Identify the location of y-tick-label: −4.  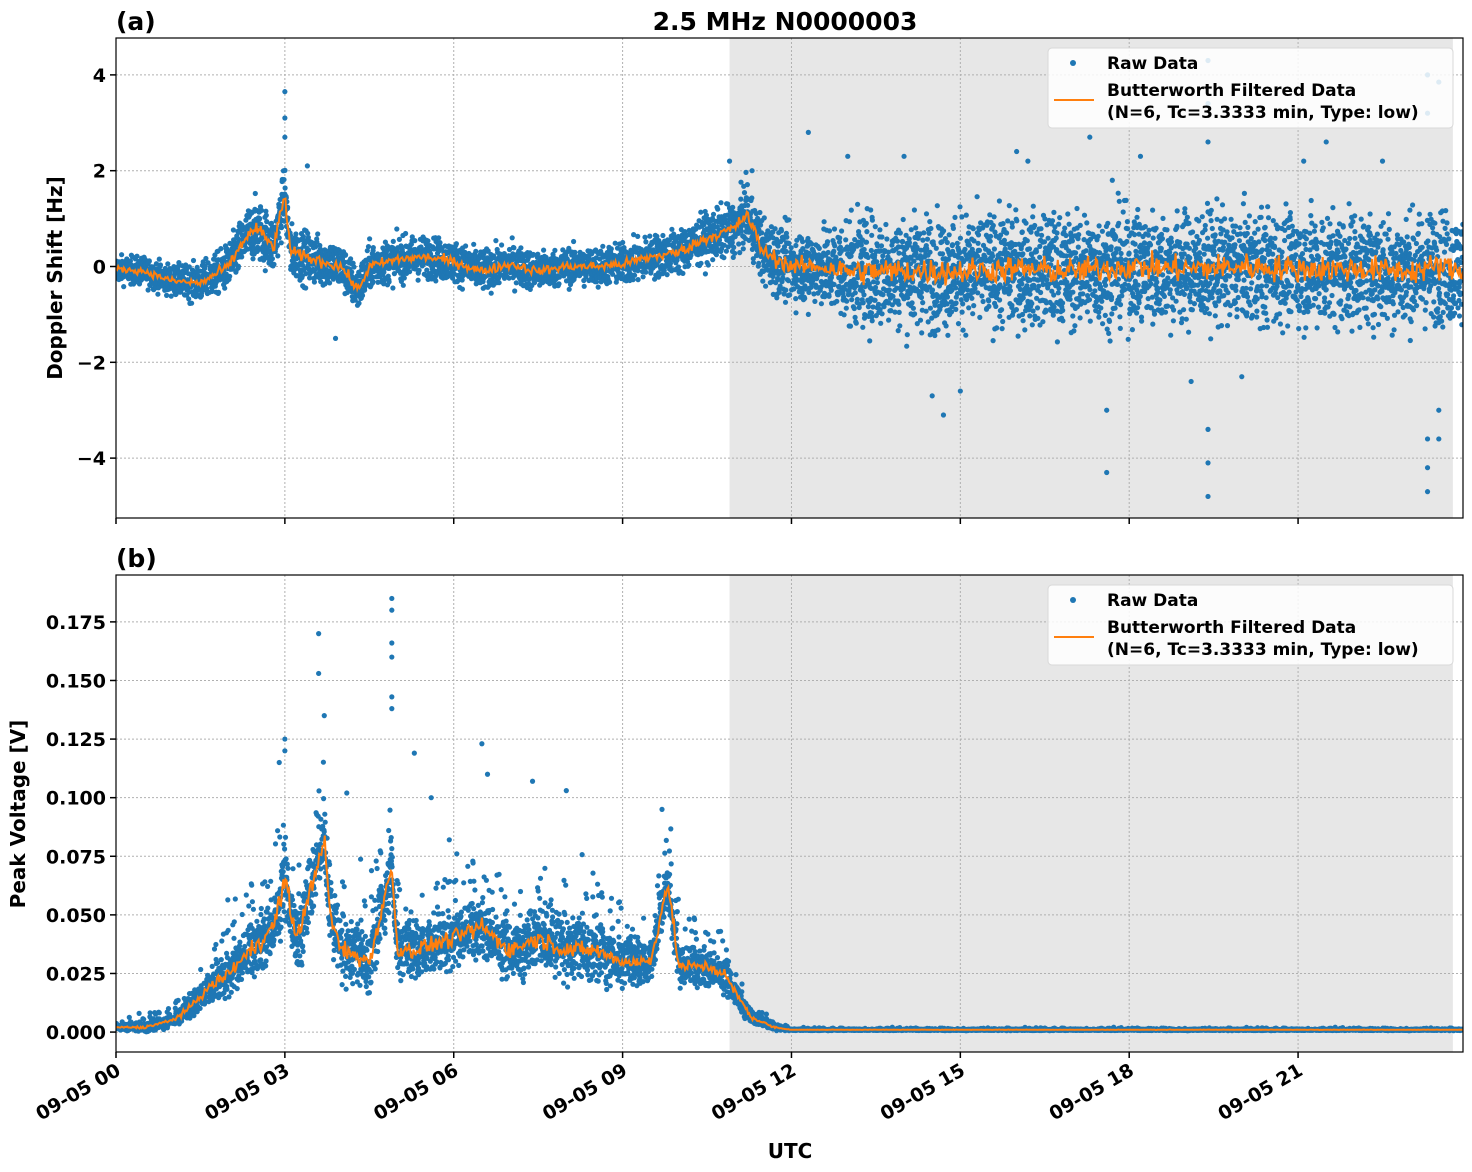
(91, 459).